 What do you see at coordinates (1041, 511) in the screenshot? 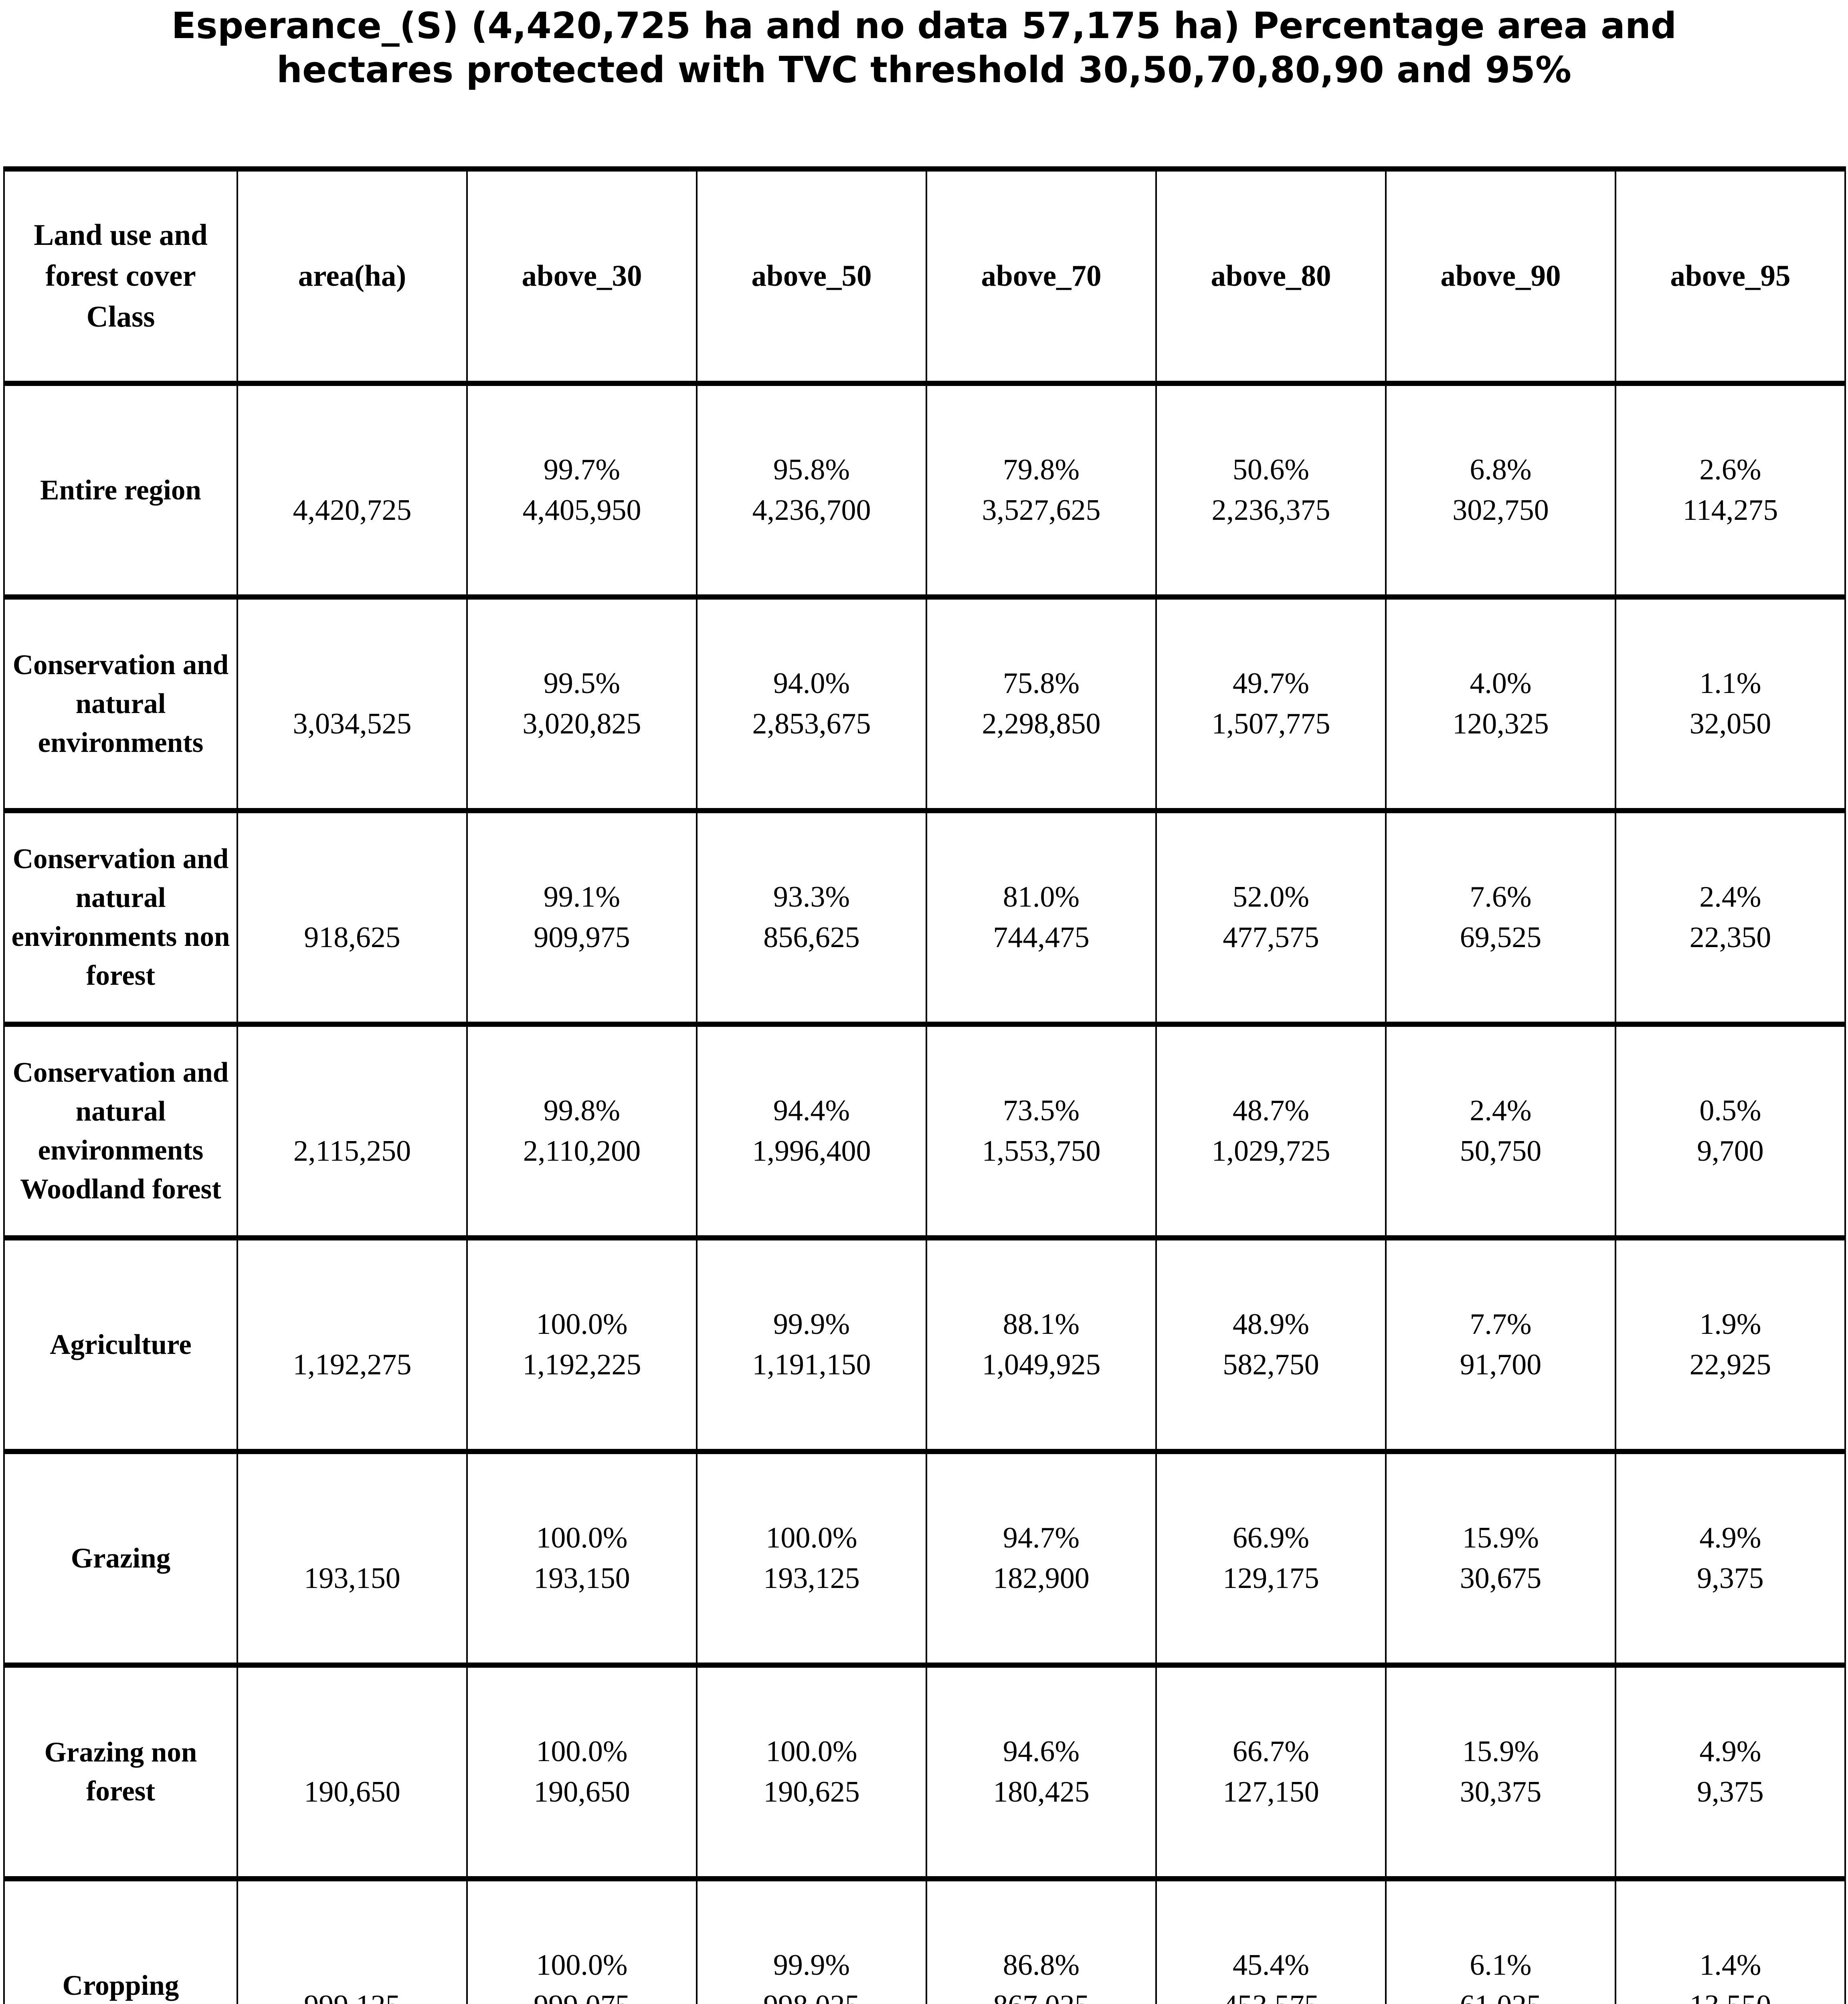
I see `cell-hectares: 3,527,625` at bounding box center [1041, 511].